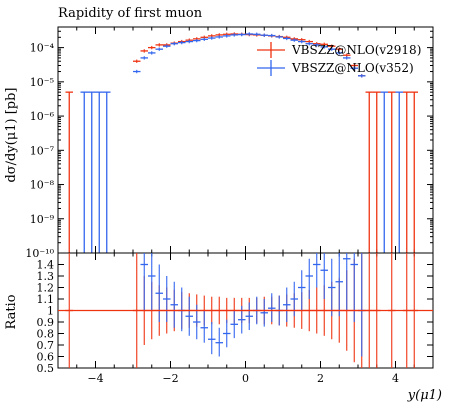 This screenshot has height=406, width=450. Describe the element at coordinates (11, 311) in the screenshot. I see `ratio-axis-label: Ratio` at that location.